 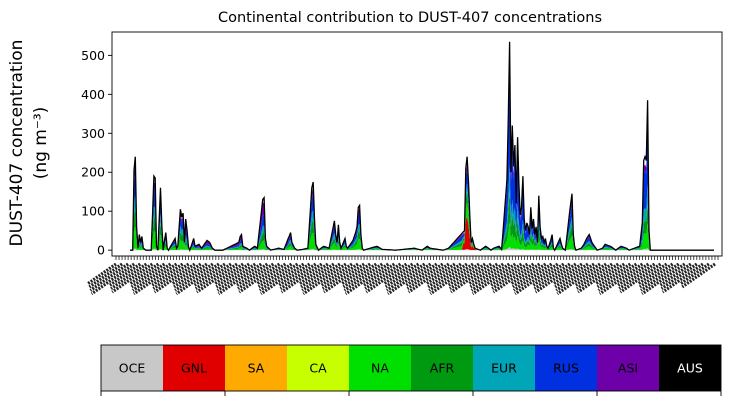 What do you see at coordinates (504, 368) in the screenshot?
I see `legend-label-eur: EUR` at bounding box center [504, 368].